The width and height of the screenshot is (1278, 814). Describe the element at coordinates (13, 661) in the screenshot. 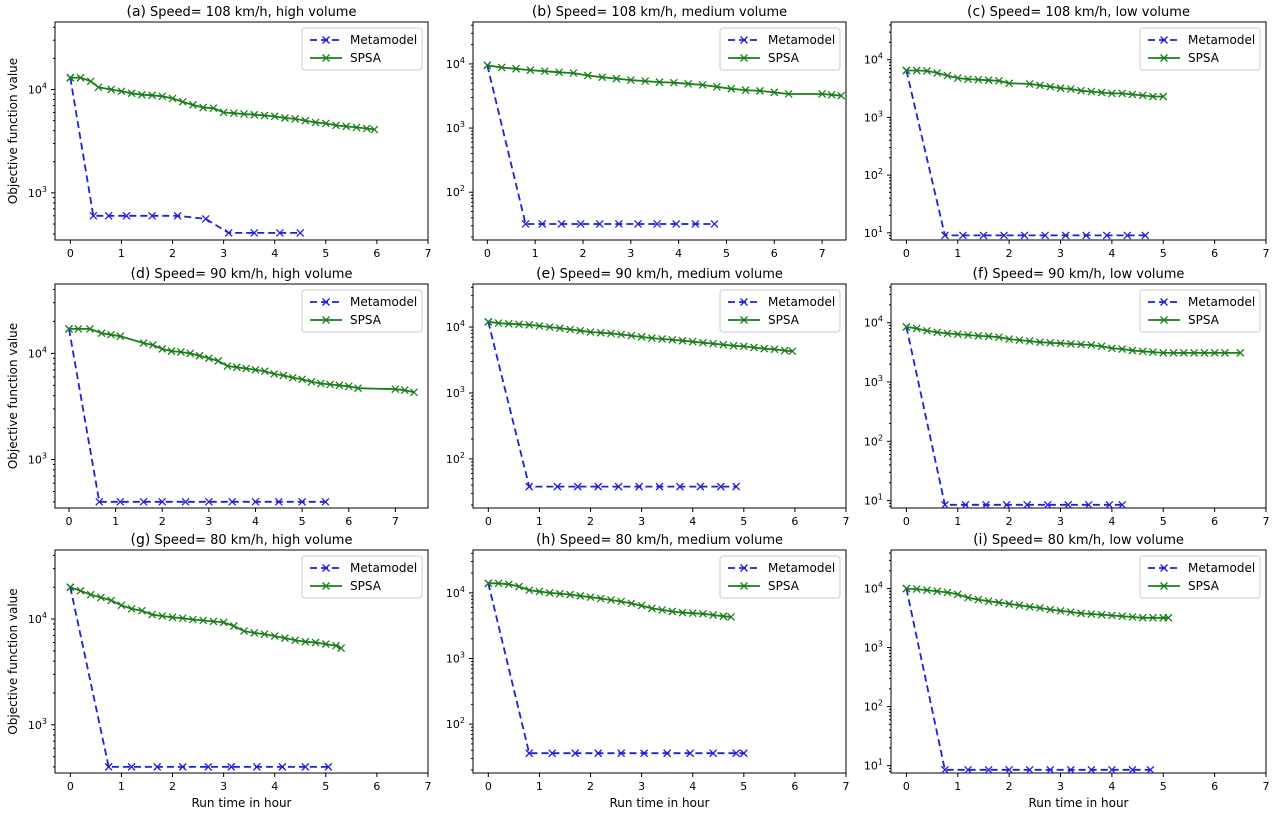

I see `y-axis-label: Objective function value` at that location.